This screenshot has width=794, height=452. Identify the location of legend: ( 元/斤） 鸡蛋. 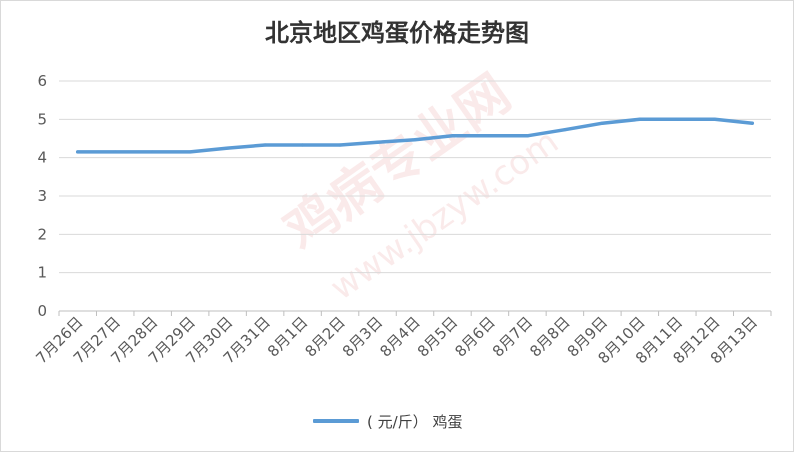
(387, 421).